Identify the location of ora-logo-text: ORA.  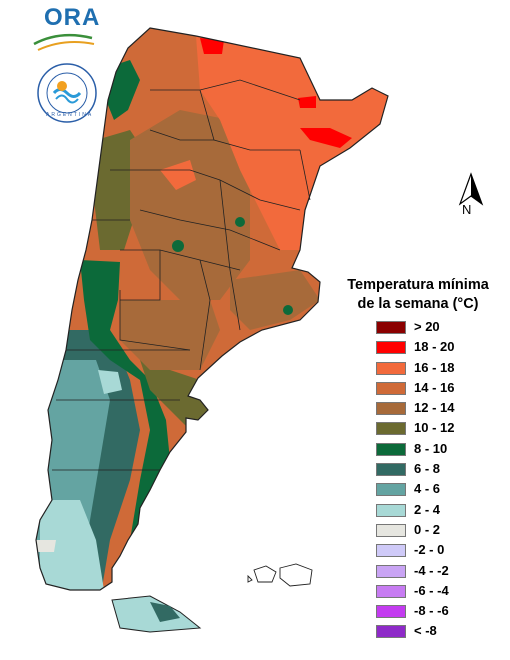
(72, 17).